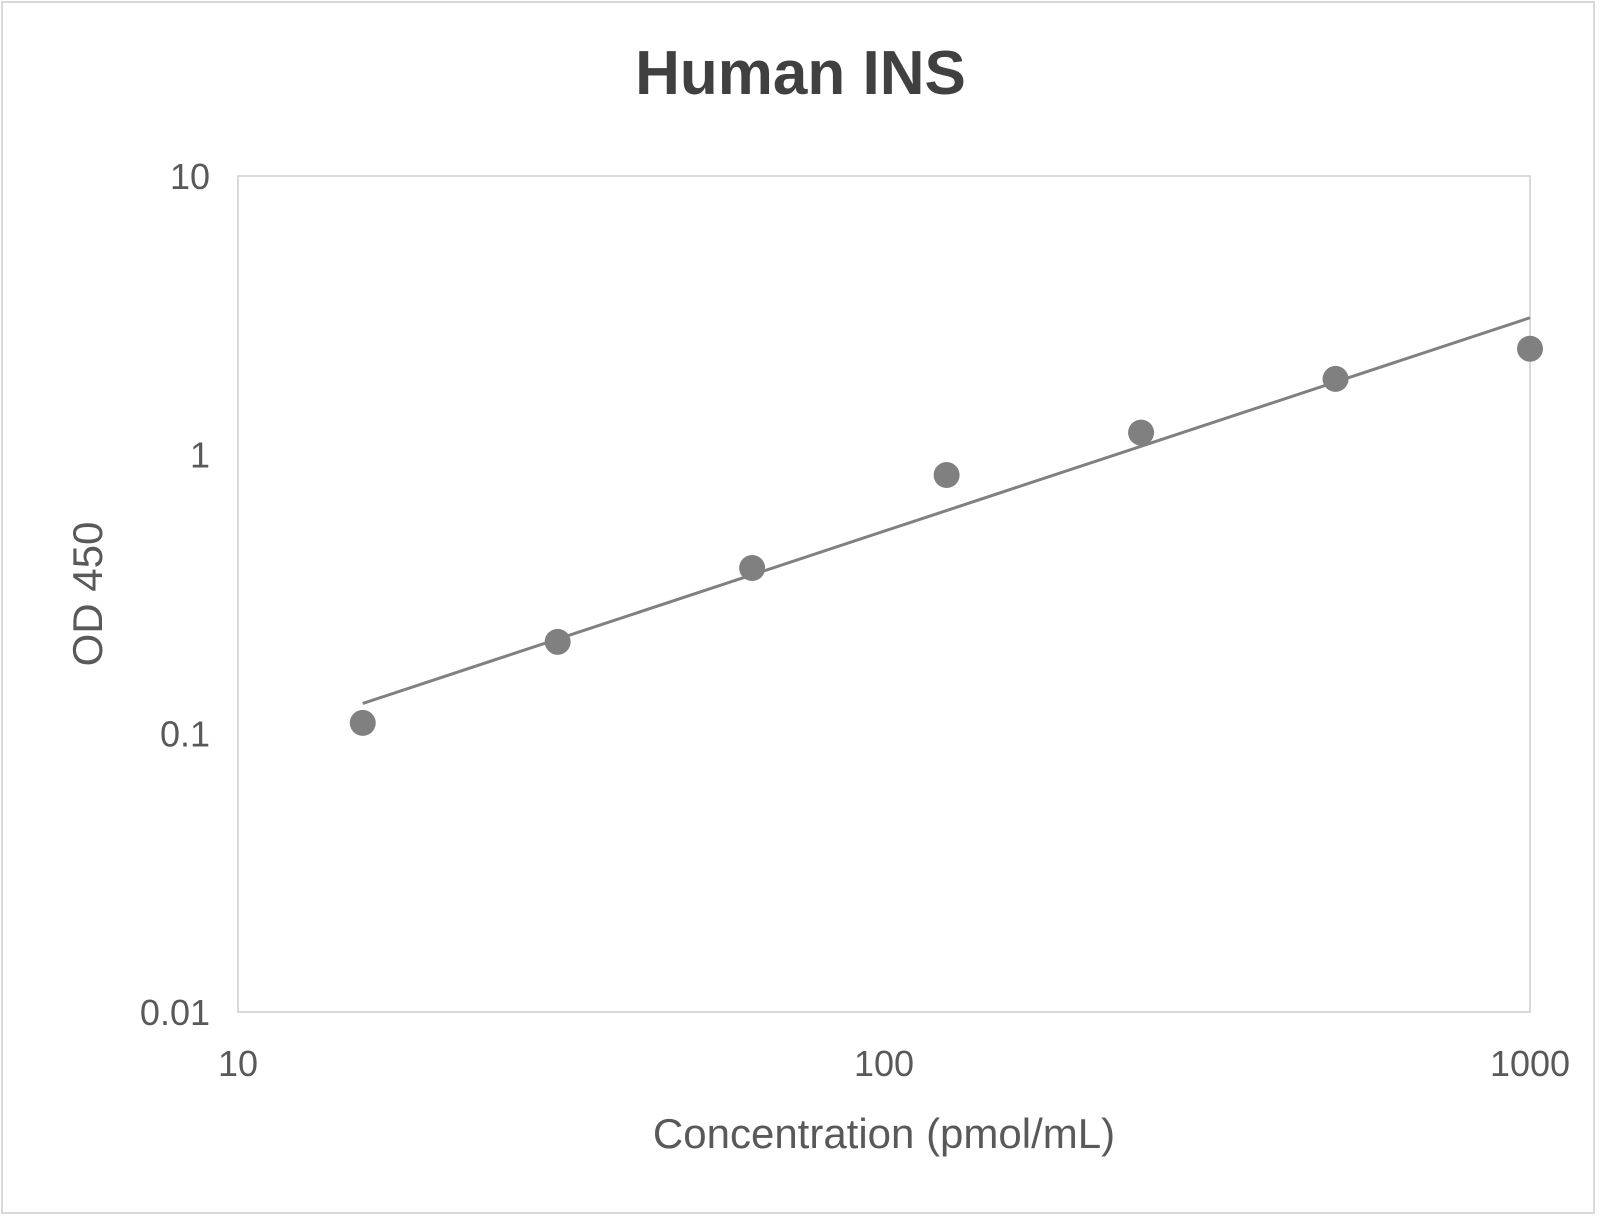 This screenshot has width=1601, height=1219. What do you see at coordinates (87, 594) in the screenshot?
I see `y-axis-label: OD 450` at bounding box center [87, 594].